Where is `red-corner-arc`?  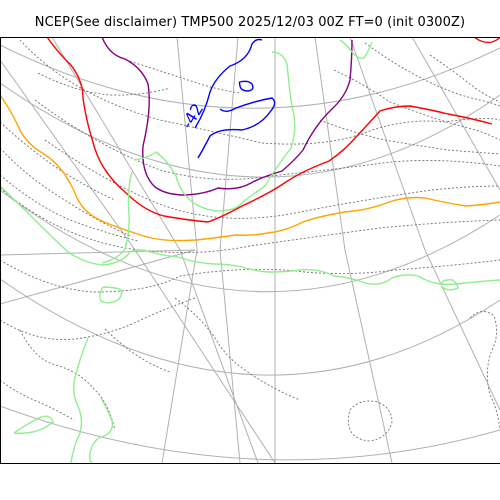 red-corner-arc is located at coordinates (486, 40).